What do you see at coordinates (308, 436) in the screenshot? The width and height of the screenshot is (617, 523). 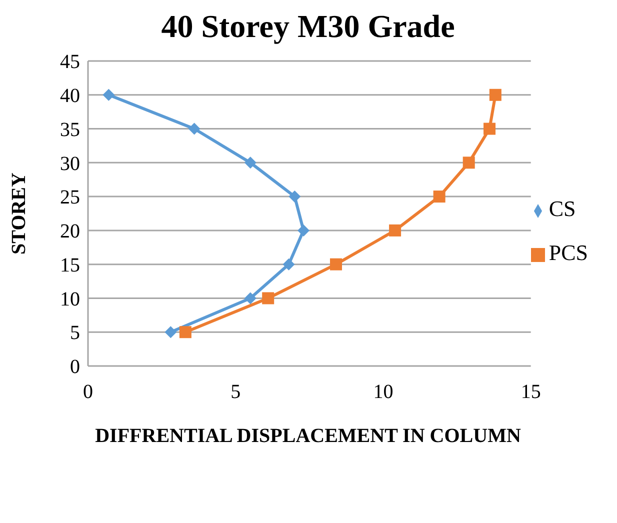 I see `x-axis-title: DIFFRENTIAL DISPLACEMENT IN COLUMN` at bounding box center [308, 436].